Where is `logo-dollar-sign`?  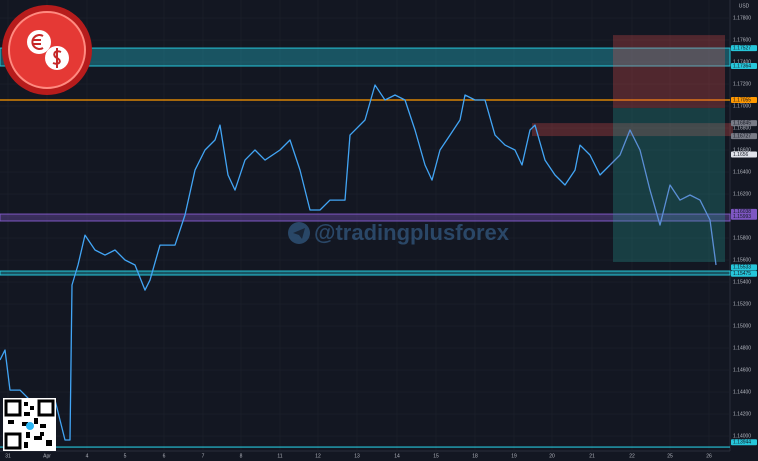
logo-dollar-sign is located at coordinates (57, 58).